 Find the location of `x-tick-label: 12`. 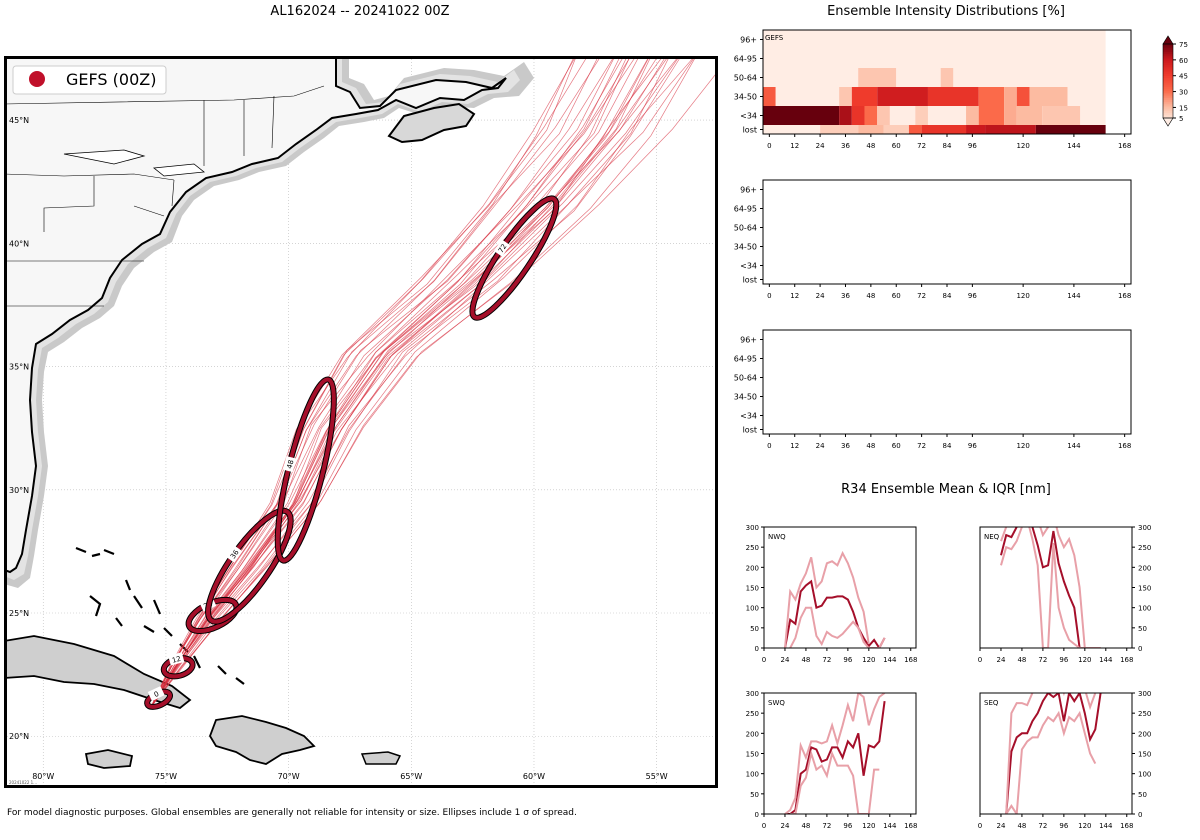

x-tick-label: 12 is located at coordinates (794, 296).